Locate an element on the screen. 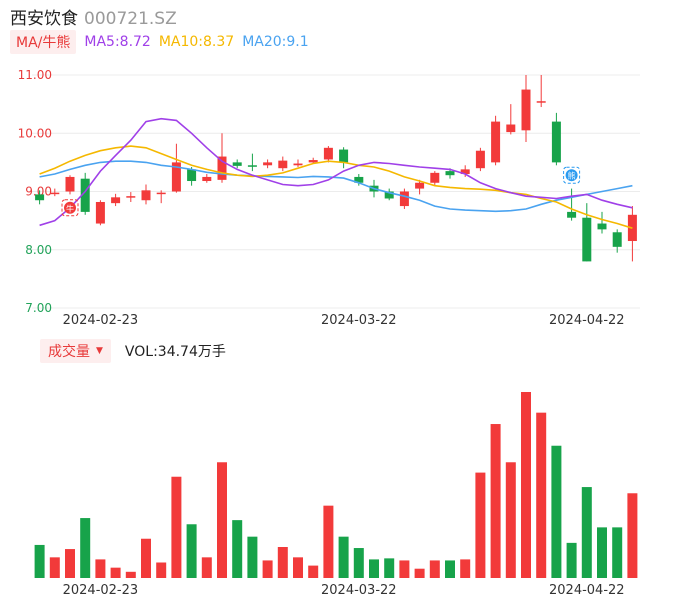 This screenshot has width=686, height=606. y-tick-label: 10.00 is located at coordinates (35, 133).